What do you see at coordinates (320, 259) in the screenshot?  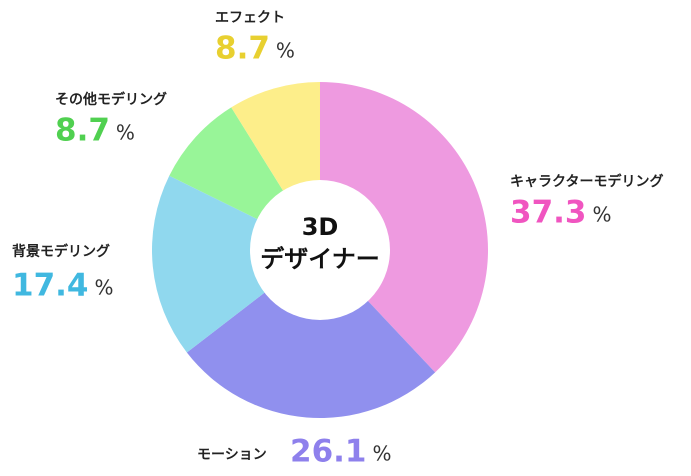 I see `center-text: デザイナー` at bounding box center [320, 259].